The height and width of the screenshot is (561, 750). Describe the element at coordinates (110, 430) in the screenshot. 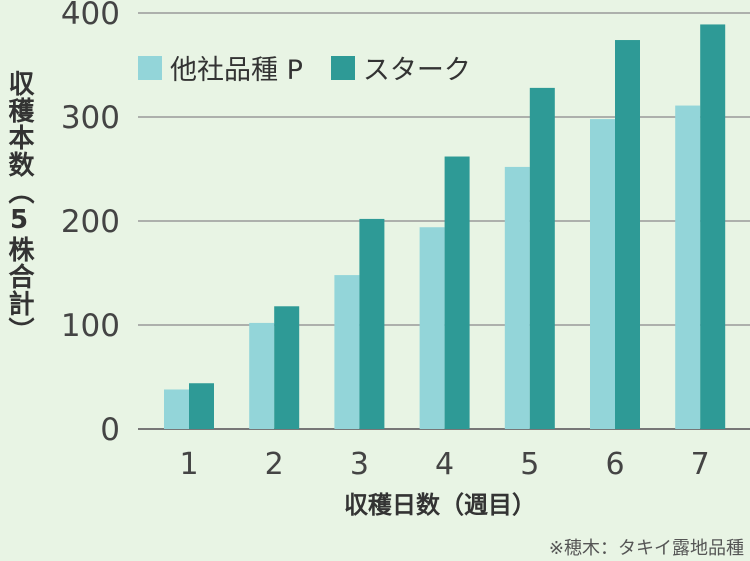

I see `y-tick-label: 0` at that location.